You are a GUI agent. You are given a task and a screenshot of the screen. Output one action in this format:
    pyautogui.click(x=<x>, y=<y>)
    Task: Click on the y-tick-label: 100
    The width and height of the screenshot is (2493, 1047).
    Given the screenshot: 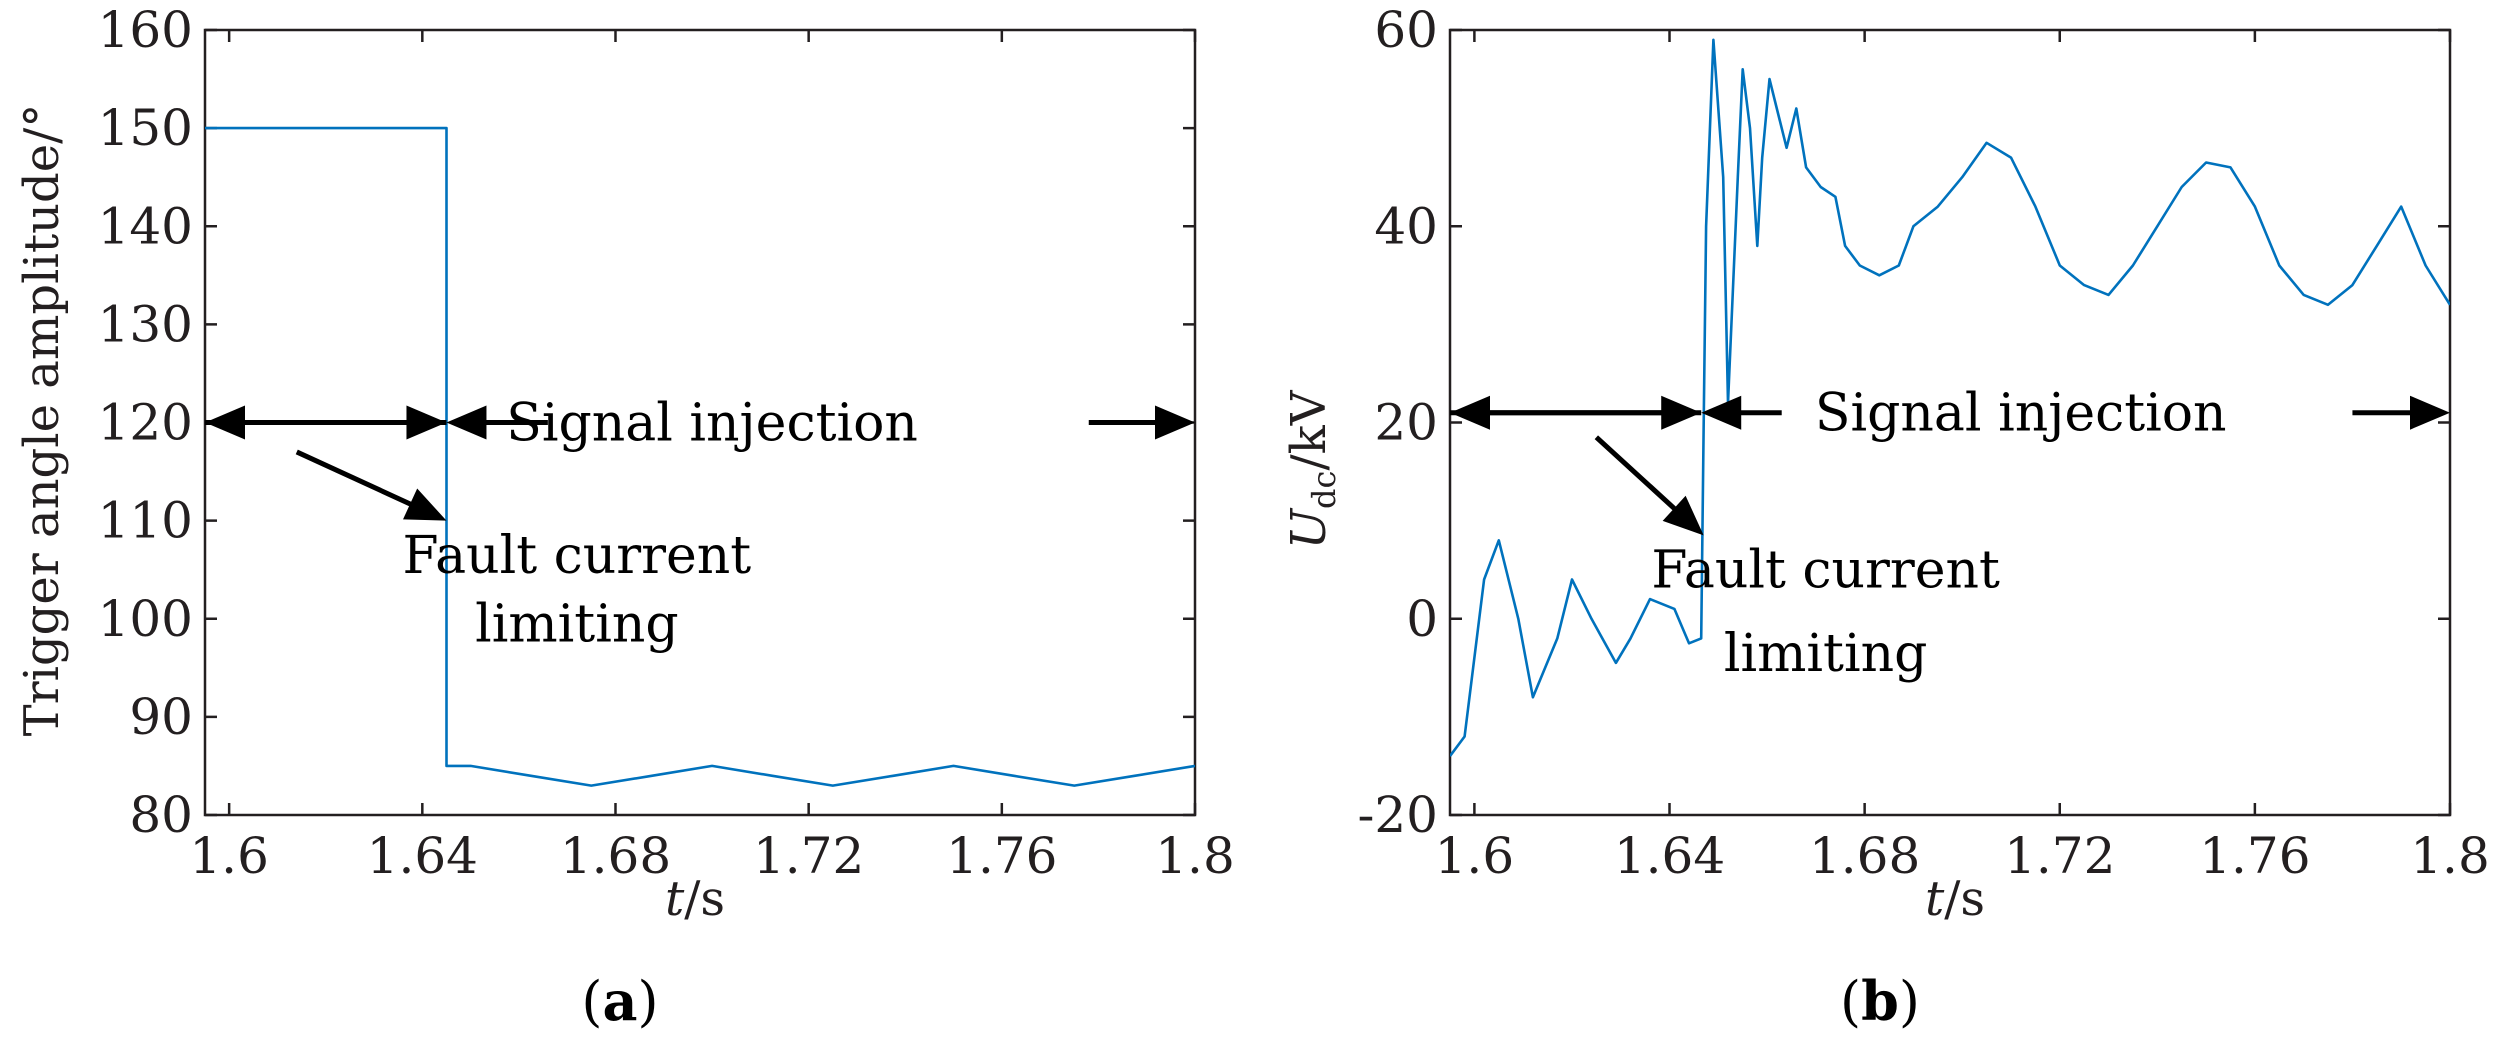 What is the action you would take?
    pyautogui.click(x=145, y=619)
    